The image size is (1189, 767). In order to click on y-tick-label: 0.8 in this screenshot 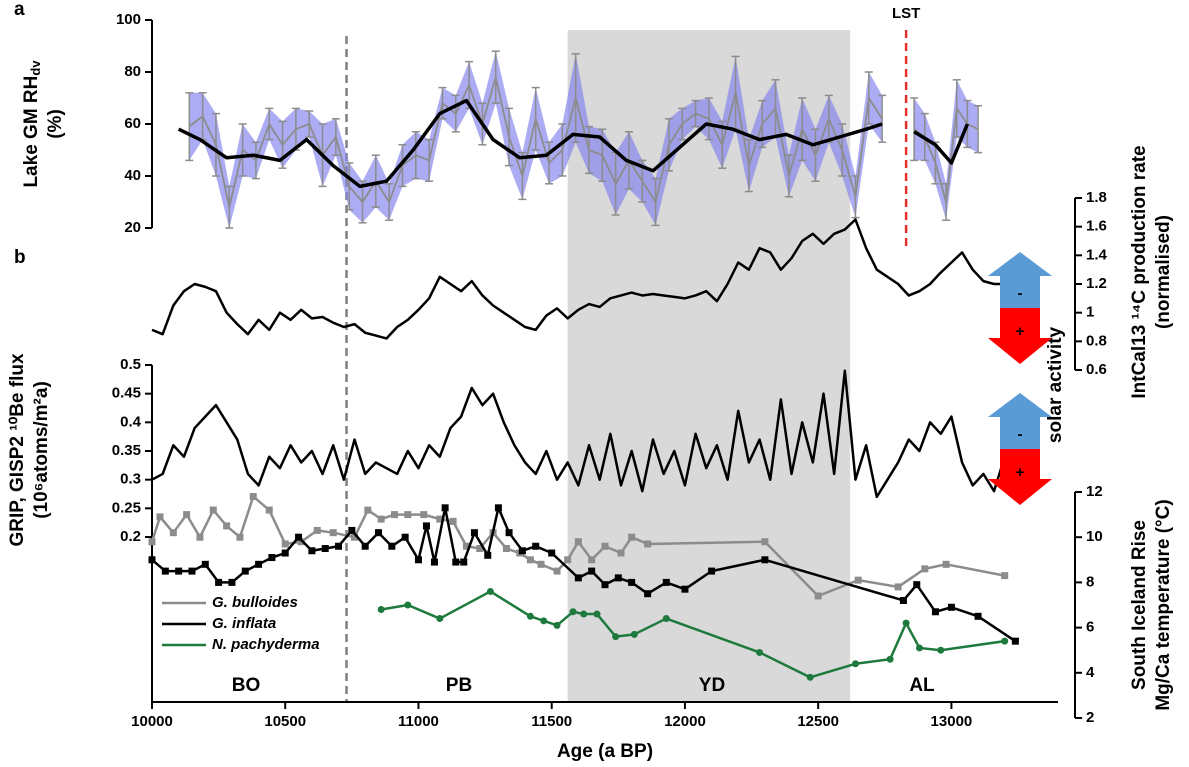, I will do `click(1096, 340)`.